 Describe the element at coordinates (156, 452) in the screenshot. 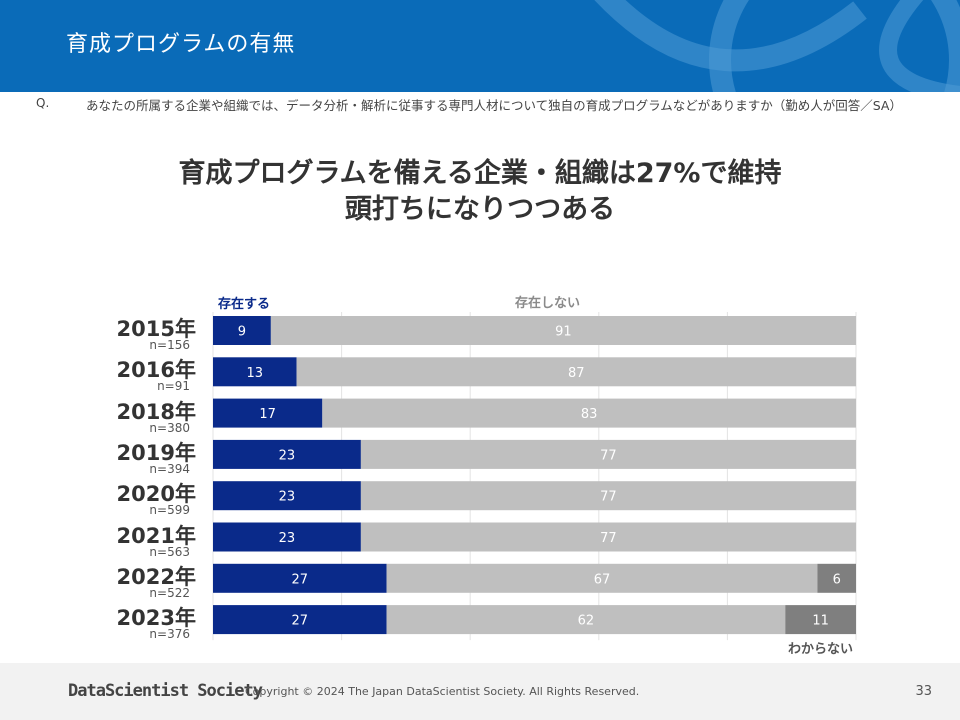

I see `category-label-3: 2019年` at that location.